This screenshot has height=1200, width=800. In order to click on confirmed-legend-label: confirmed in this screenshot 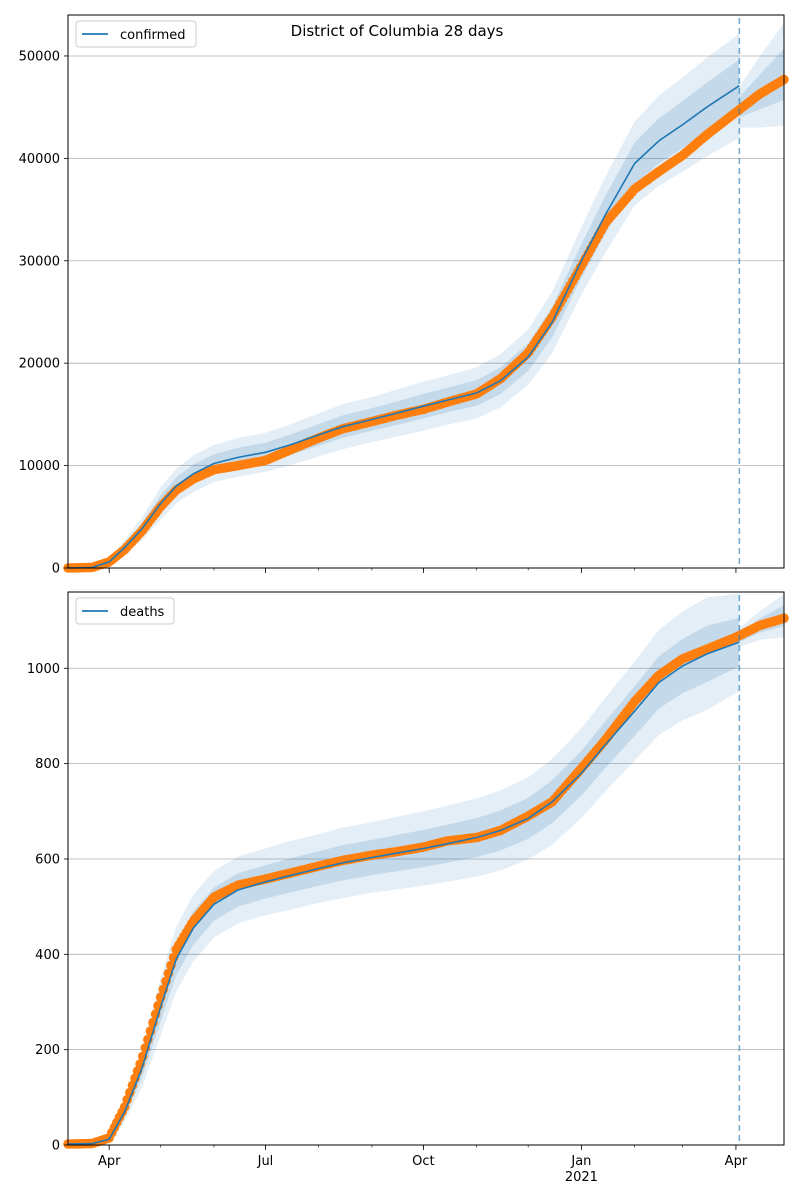, I will do `click(153, 35)`.